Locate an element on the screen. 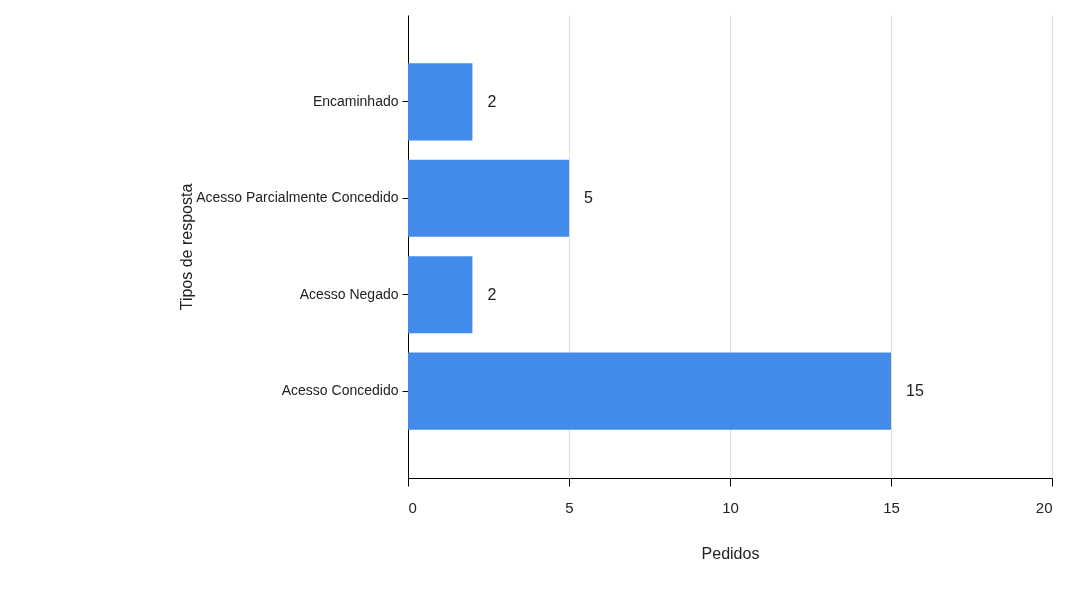 This screenshot has width=1068, height=599. data-label: 5 is located at coordinates (588, 198).